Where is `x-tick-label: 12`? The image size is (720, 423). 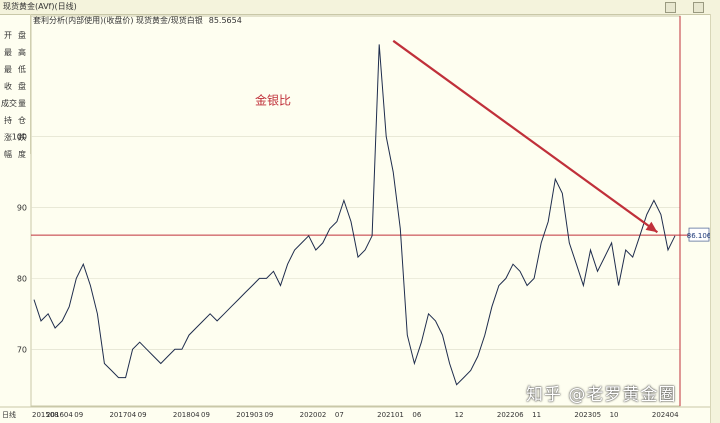
x-tick-label: 12 is located at coordinates (459, 415).